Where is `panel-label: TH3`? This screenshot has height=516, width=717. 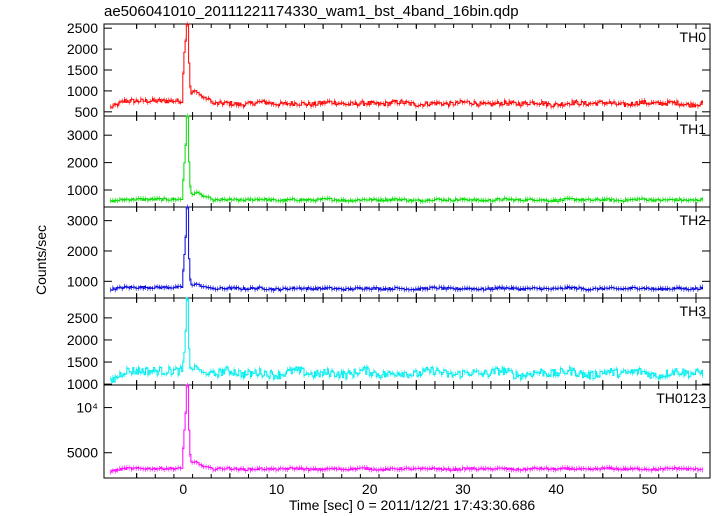
panel-label: TH3 is located at coordinates (693, 311).